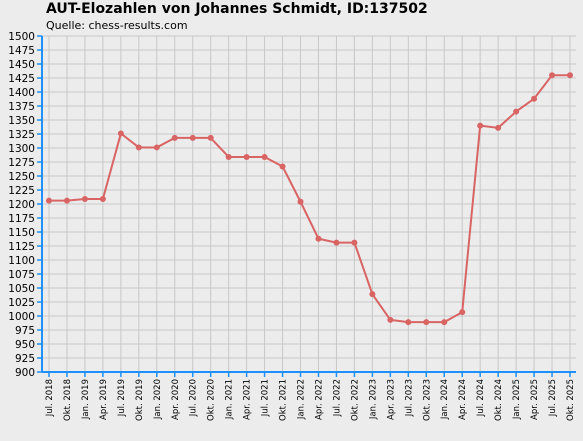 Image resolution: width=583 pixels, height=441 pixels. I want to click on x-tick-label: Jan. 2021, so click(230, 399).